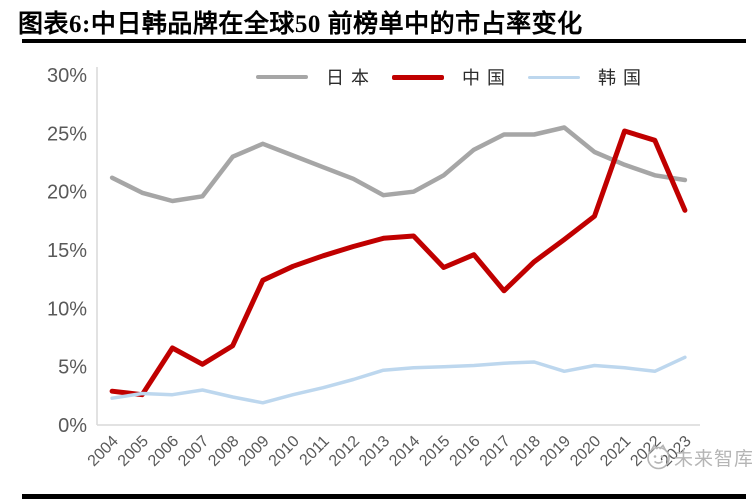  Describe the element at coordinates (67, 76) in the screenshot. I see `y-tick-label: 30%` at that location.